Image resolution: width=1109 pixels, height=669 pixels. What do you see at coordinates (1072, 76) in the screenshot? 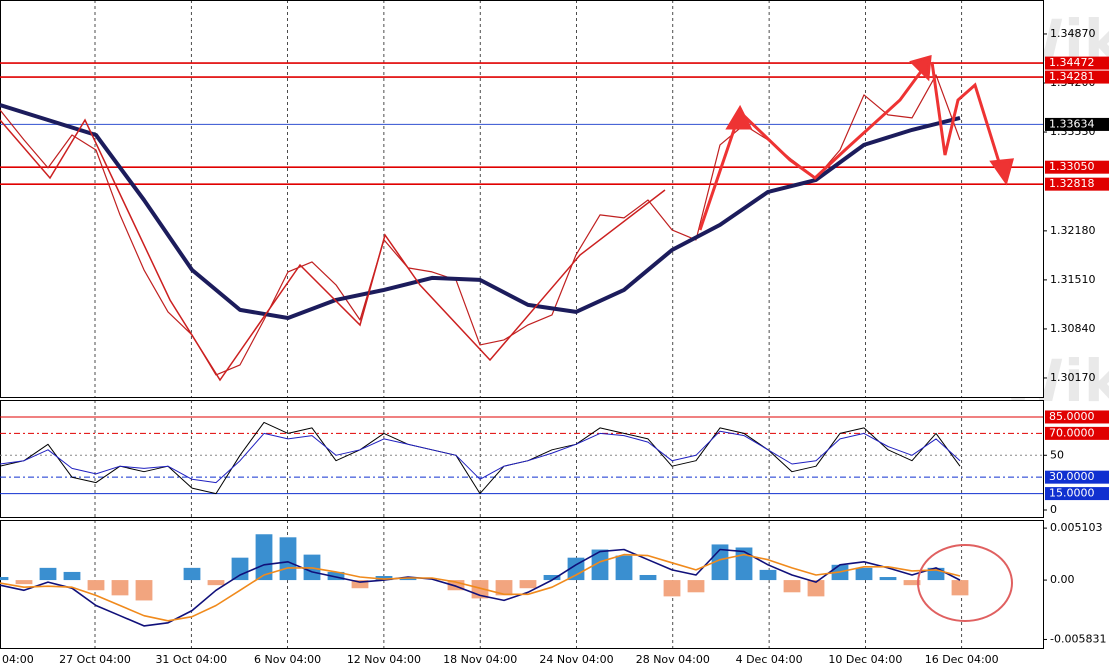
I see `level-label: 1.34281` at bounding box center [1072, 76].